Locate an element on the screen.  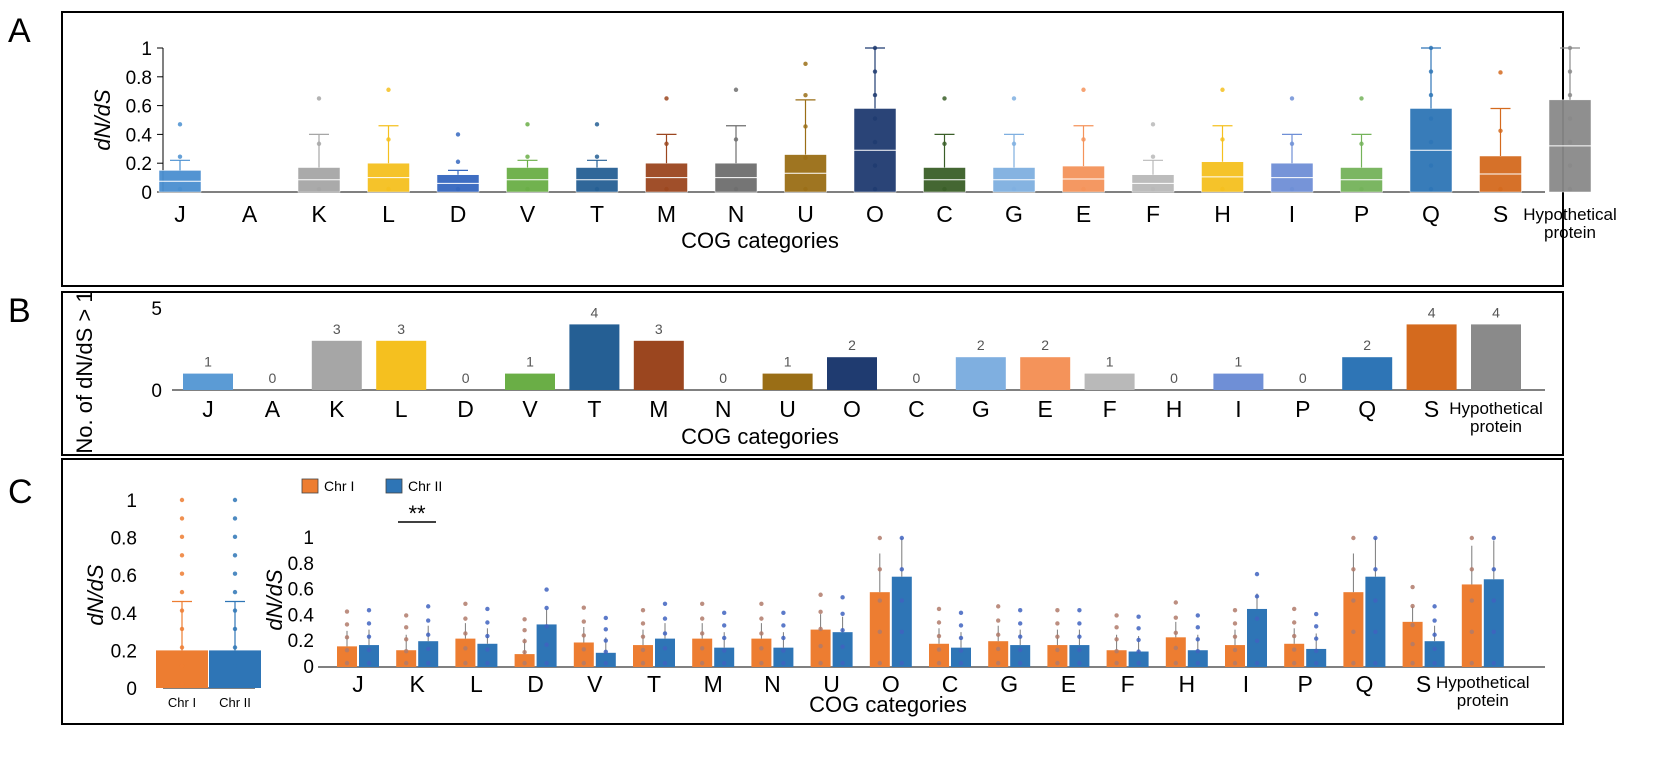
panel-c-right-k-label: K is located at coordinates (418, 684).